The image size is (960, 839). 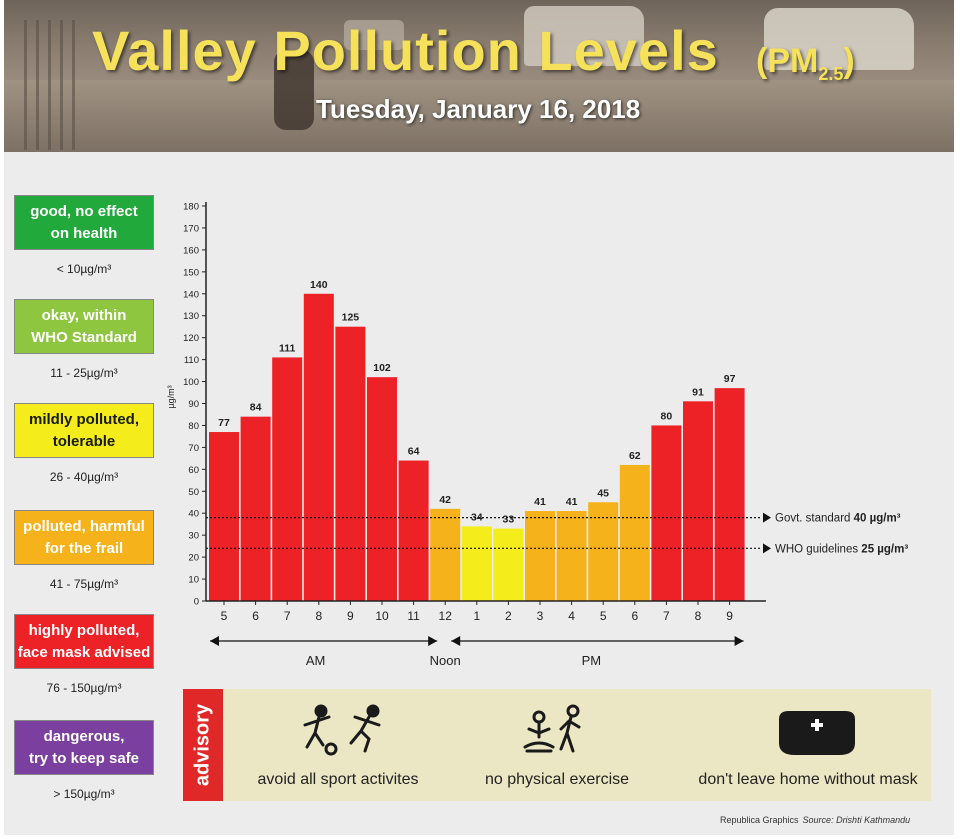 I want to click on road-shape, so click(x=479, y=116).